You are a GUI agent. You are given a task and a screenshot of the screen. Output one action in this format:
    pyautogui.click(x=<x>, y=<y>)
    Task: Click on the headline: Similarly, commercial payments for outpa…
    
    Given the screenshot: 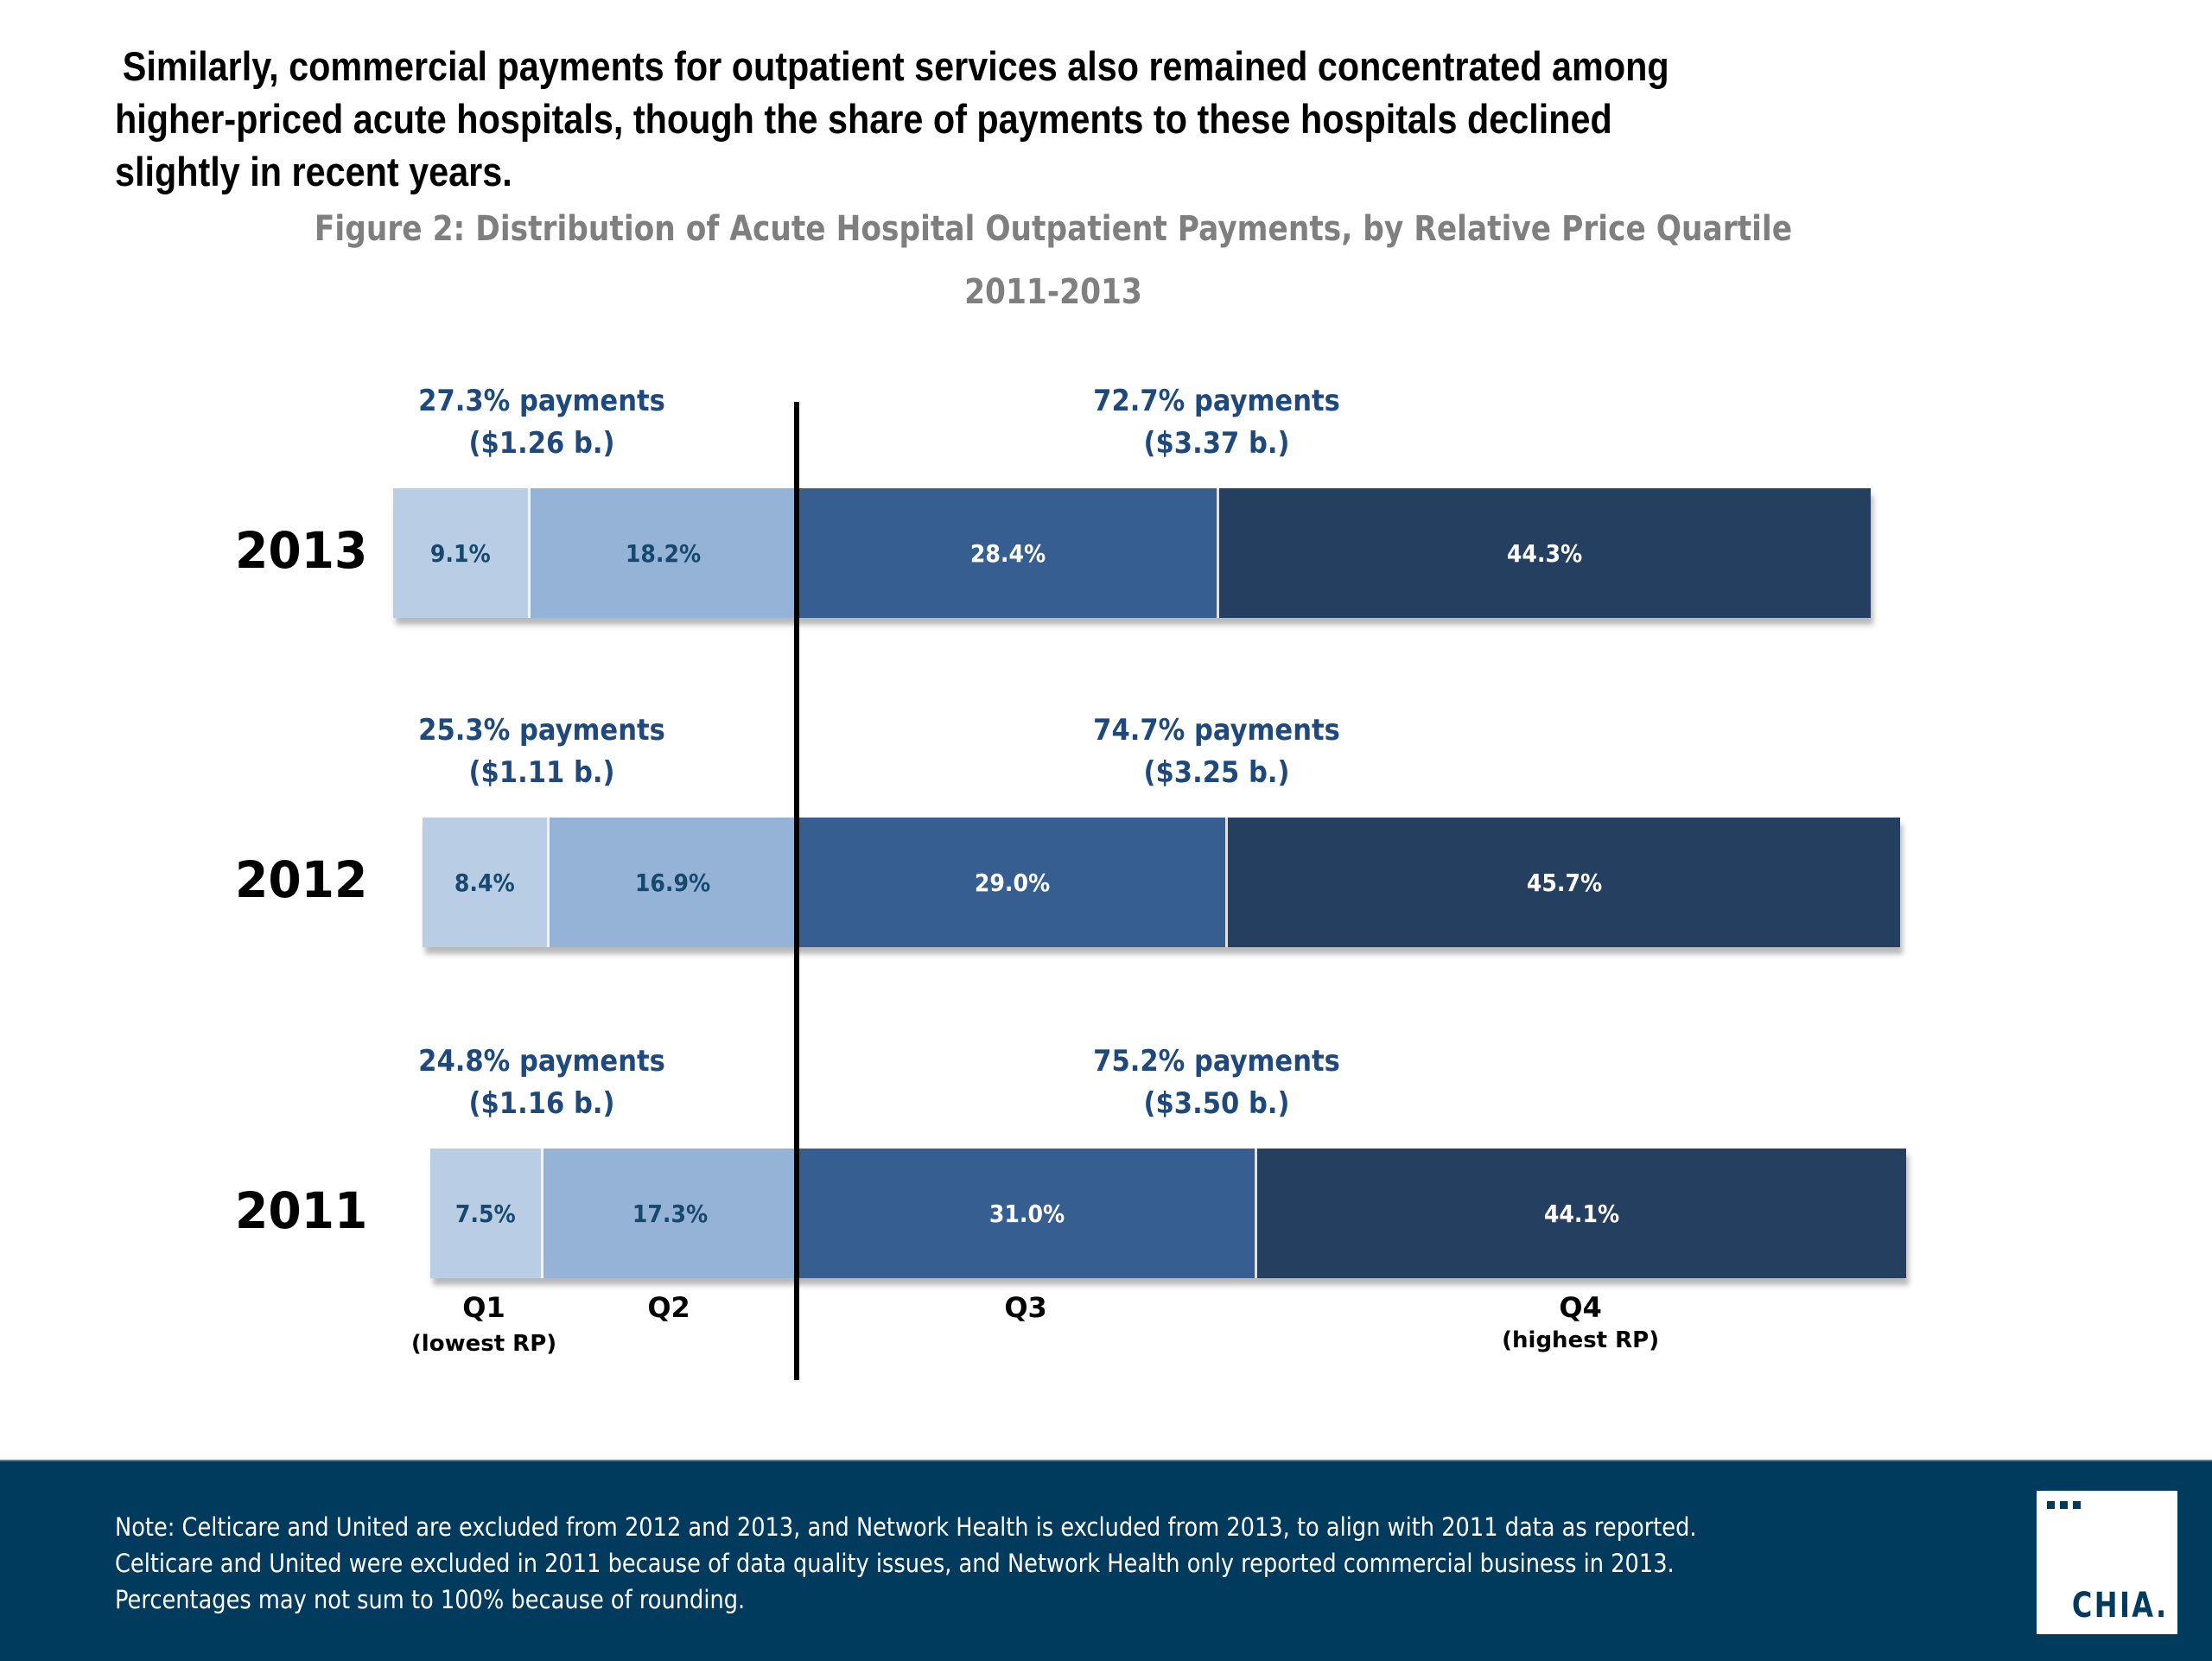 What is the action you would take?
    pyautogui.click(x=1065, y=119)
    